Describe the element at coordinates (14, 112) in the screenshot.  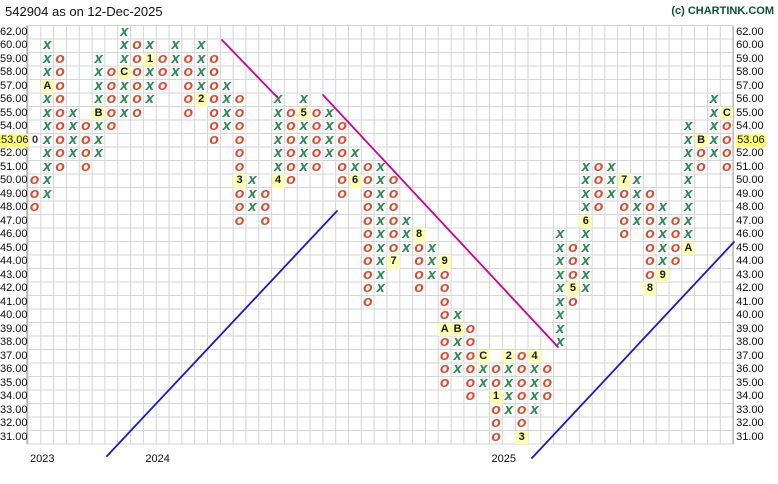
I see `y-label-left: 55.00` at that location.